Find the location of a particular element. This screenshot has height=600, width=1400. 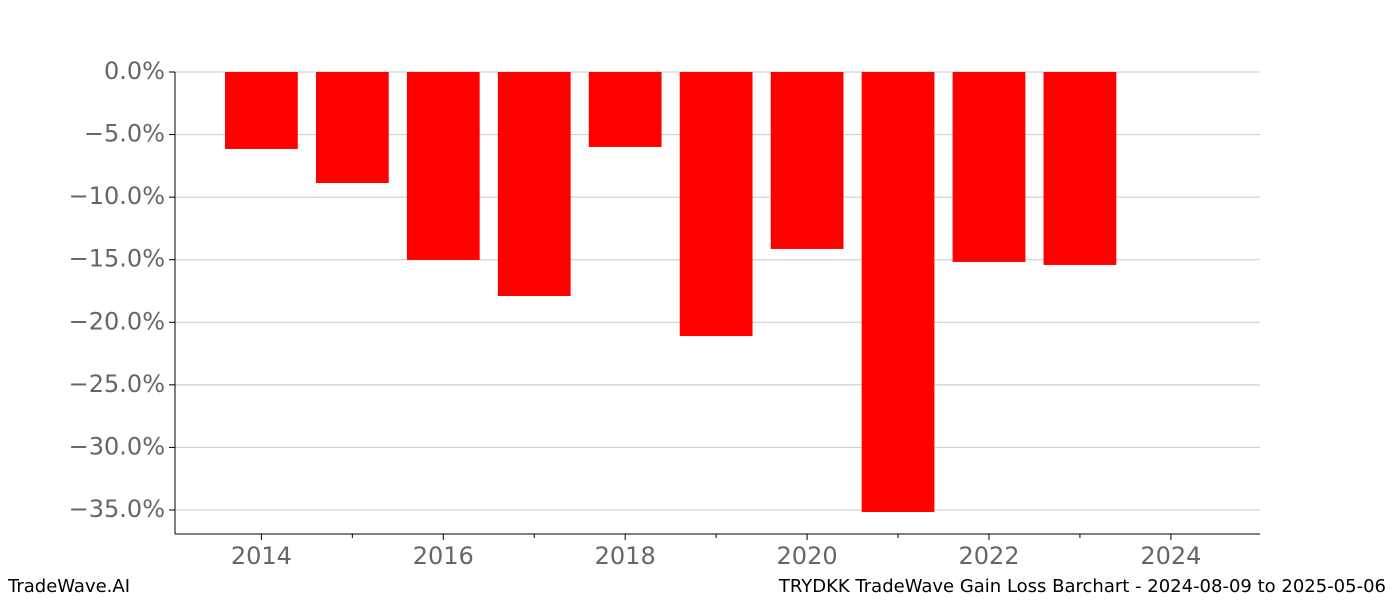

y-tick-label: −5.0% is located at coordinates (124, 134).